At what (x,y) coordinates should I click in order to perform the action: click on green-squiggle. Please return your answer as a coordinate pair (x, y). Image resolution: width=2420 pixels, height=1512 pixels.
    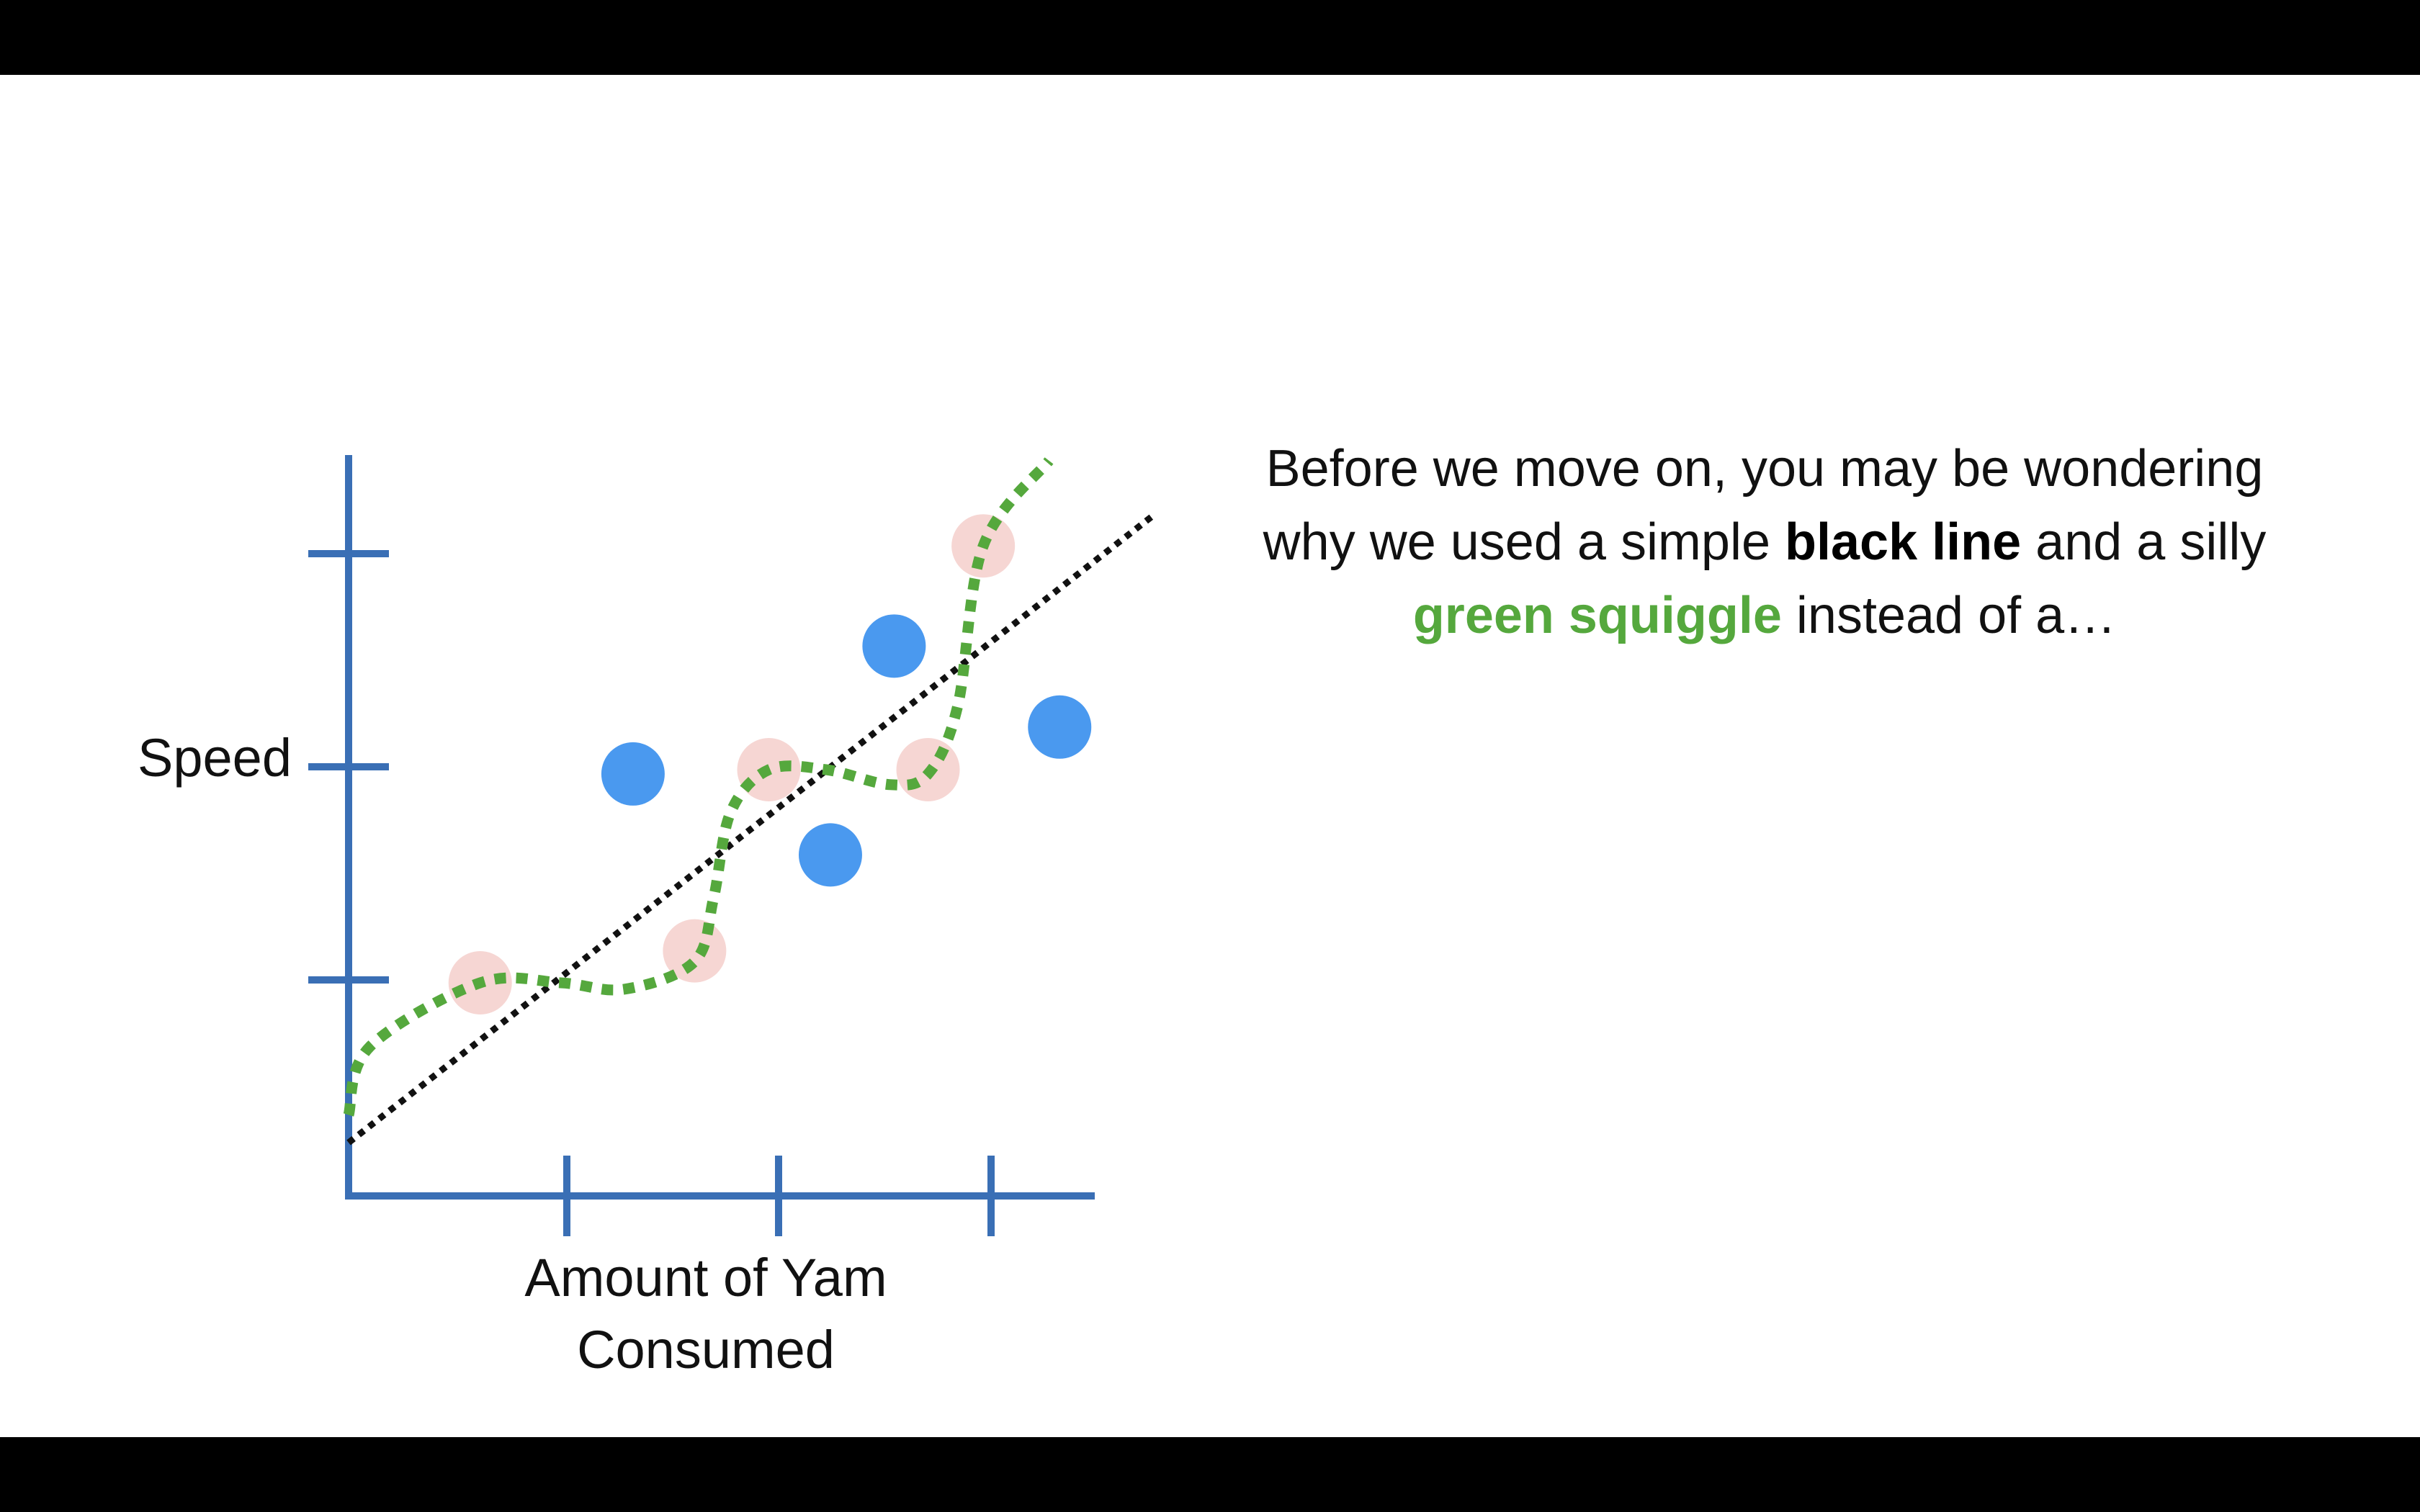
    Looking at the image, I should click on (698, 787).